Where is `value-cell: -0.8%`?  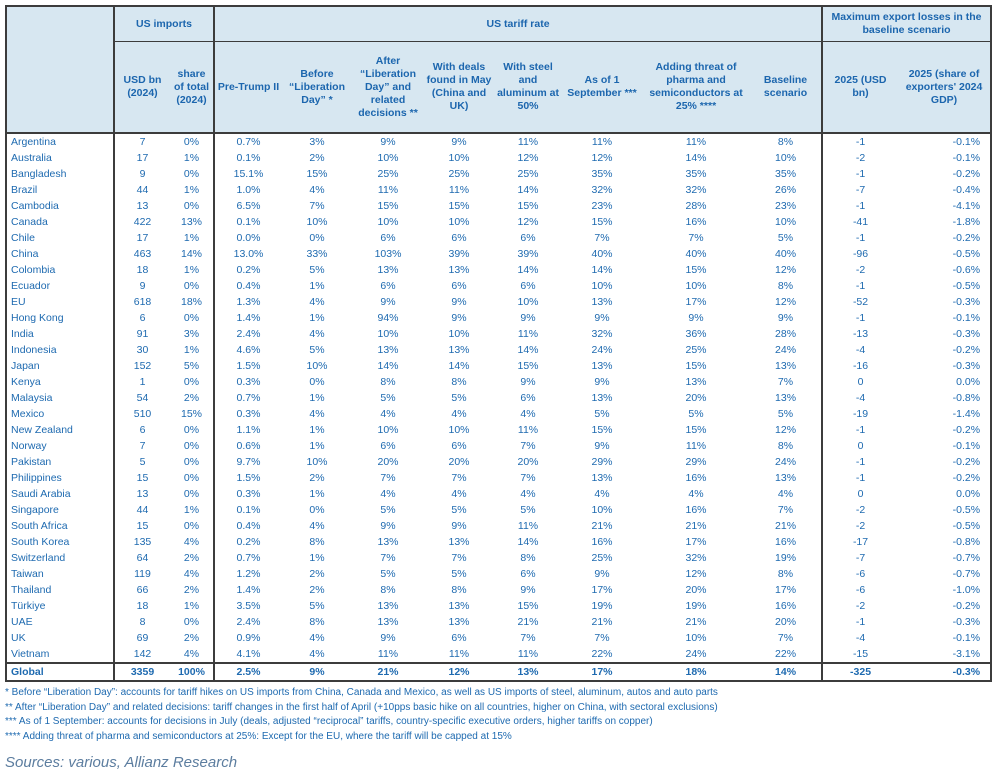 value-cell: -0.8% is located at coordinates (966, 398).